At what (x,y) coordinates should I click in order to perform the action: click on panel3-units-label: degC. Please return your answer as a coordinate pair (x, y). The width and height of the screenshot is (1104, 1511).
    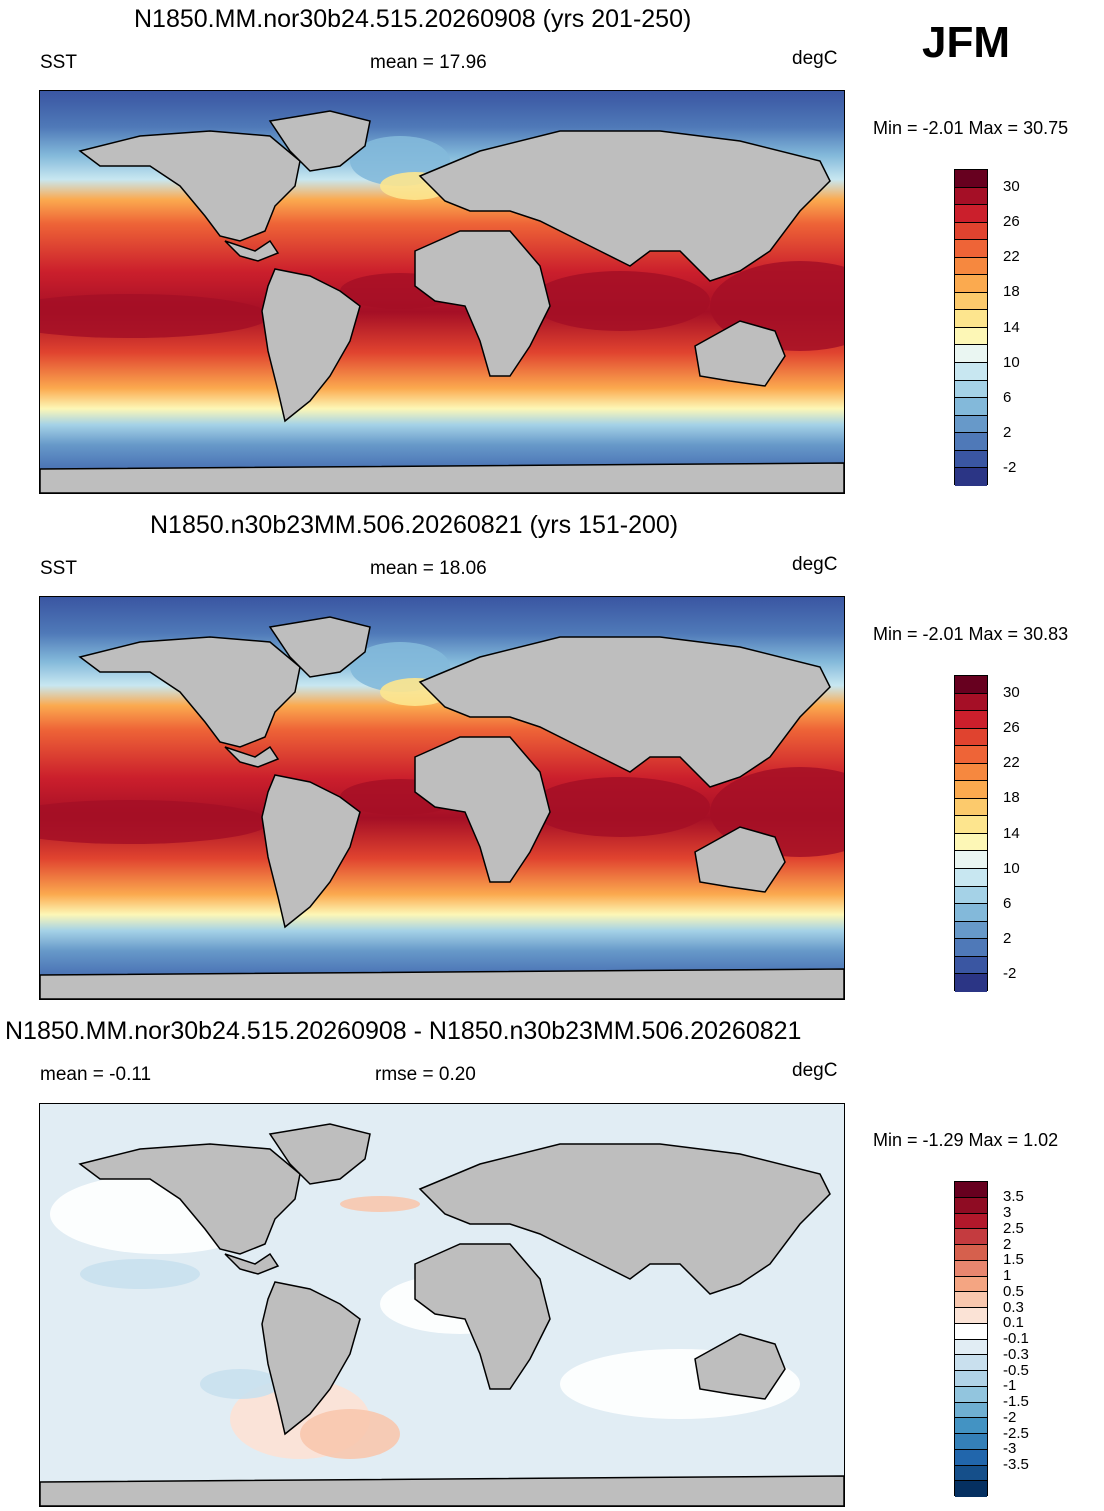
    Looking at the image, I should click on (815, 1070).